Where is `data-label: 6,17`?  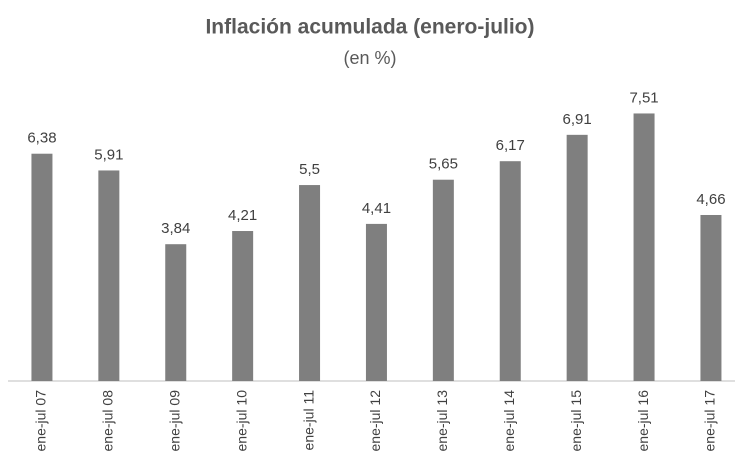 data-label: 6,17 is located at coordinates (510, 145).